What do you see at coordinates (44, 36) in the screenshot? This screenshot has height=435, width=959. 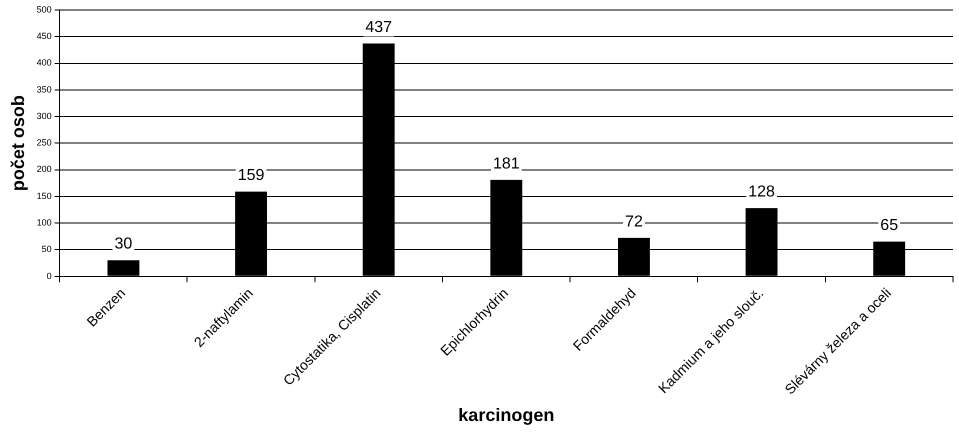 I see `y-tick-label: 450` at bounding box center [44, 36].